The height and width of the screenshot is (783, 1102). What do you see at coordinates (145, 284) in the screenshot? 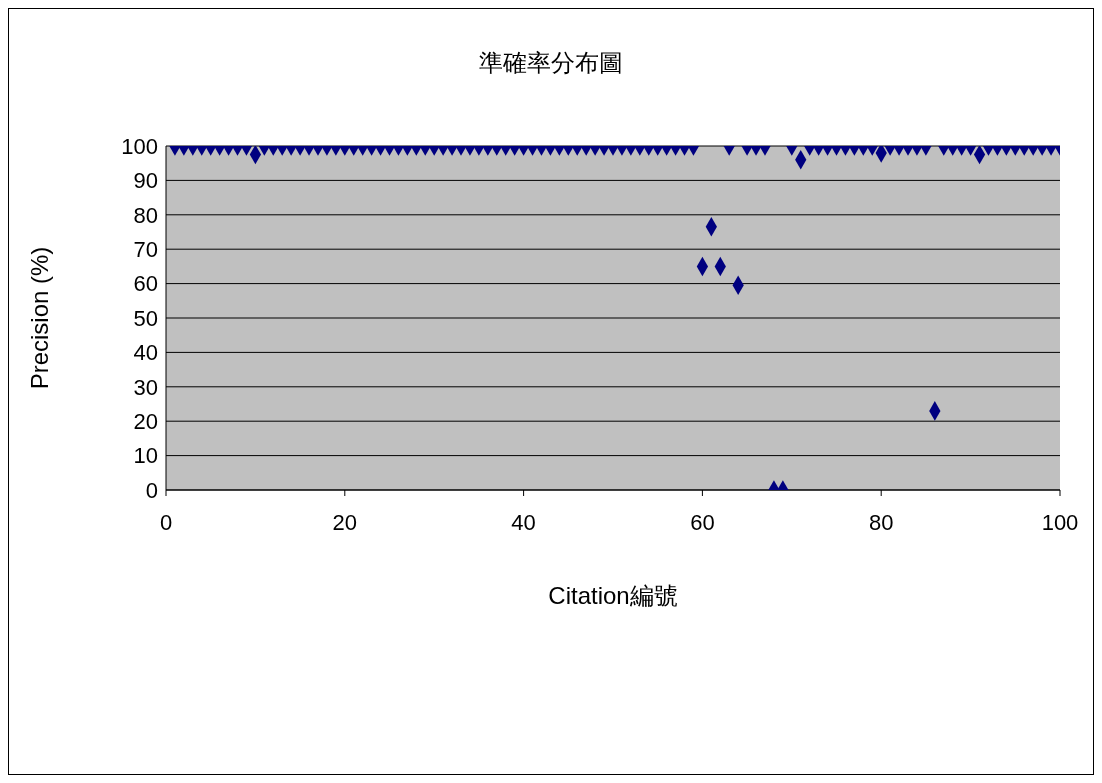
I see `y-tick-label: 60` at bounding box center [145, 284].